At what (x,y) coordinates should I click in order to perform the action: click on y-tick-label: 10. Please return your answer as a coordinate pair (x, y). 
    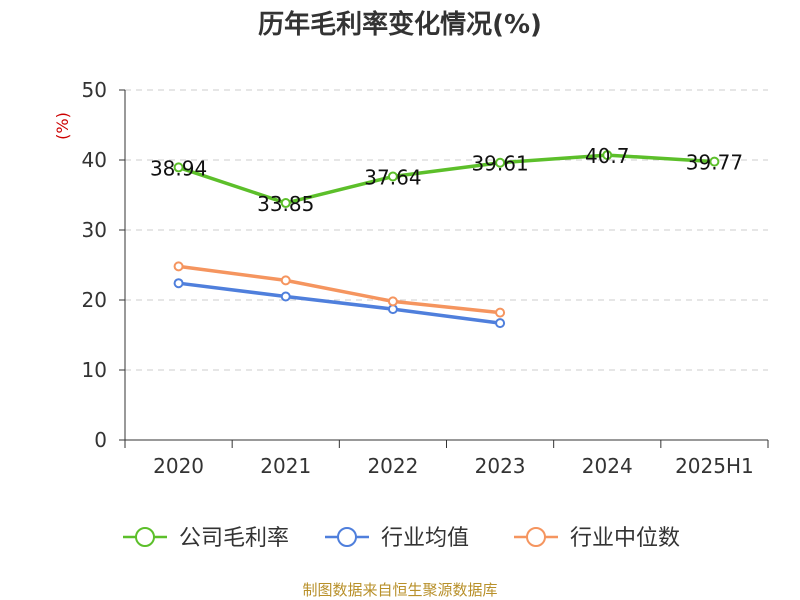
    Looking at the image, I should click on (94, 370).